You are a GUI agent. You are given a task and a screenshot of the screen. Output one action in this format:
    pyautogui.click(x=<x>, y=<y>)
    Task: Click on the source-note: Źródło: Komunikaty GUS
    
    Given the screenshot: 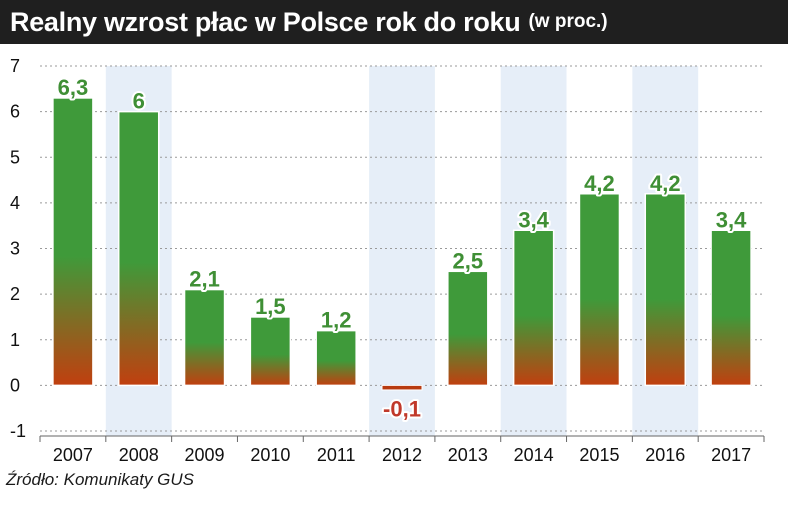 What is the action you would take?
    pyautogui.click(x=100, y=479)
    